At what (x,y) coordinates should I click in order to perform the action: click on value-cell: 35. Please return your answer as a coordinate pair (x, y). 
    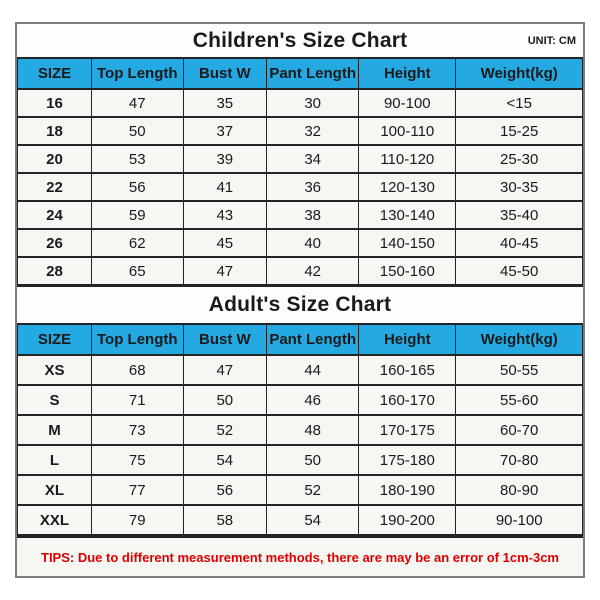
    Looking at the image, I should click on (225, 103).